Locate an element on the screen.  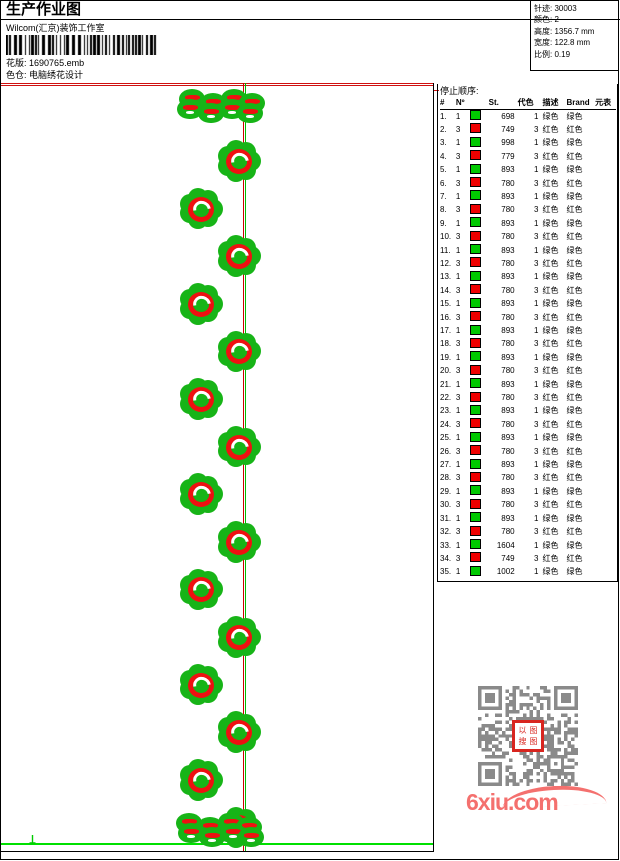
table-row: 5. 1 893 1 绿色 绿色 is located at coordinates (528, 170).